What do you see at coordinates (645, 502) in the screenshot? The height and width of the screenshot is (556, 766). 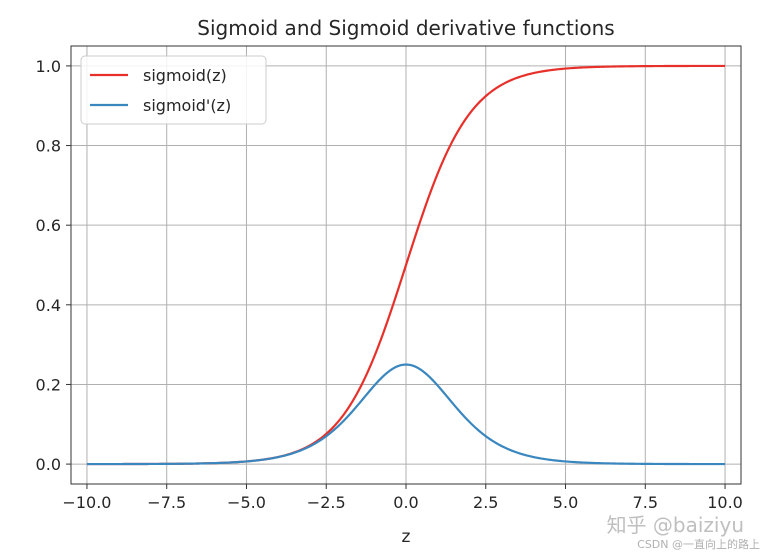 I see `x-tick-label: 7.5` at bounding box center [645, 502].